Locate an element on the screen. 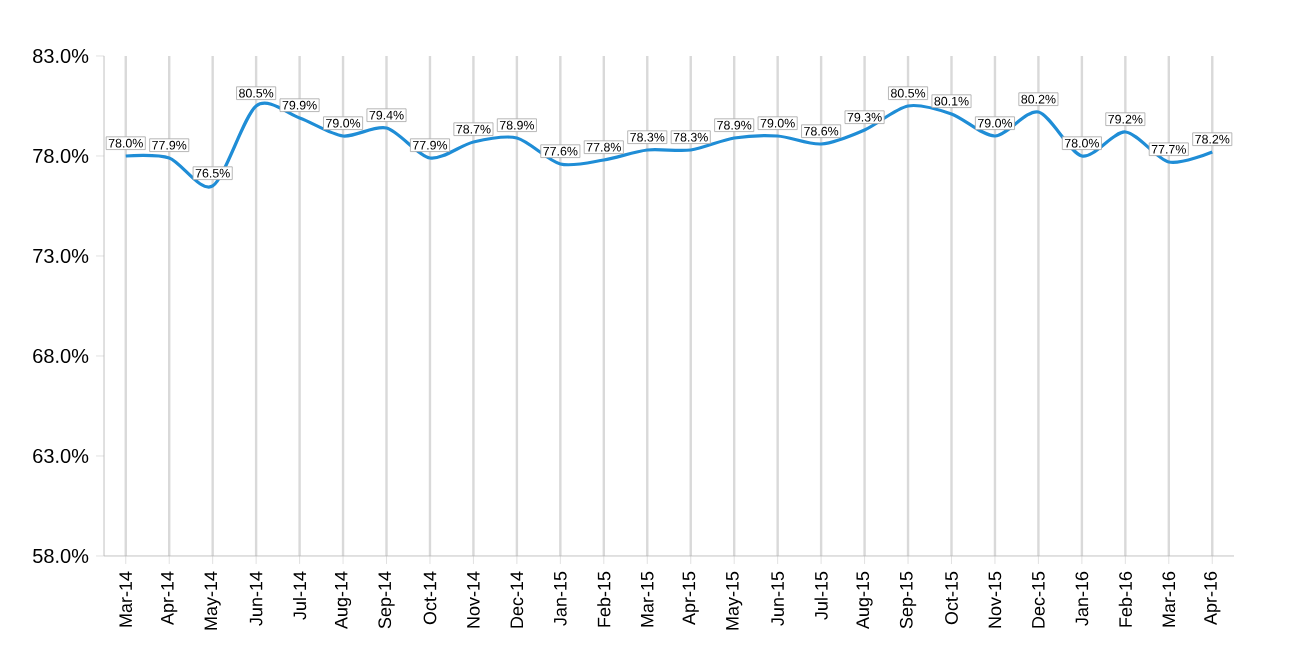 Image resolution: width=1300 pixels, height=656 pixels. x-tick-label: Jan-16 is located at coordinates (1082, 598).